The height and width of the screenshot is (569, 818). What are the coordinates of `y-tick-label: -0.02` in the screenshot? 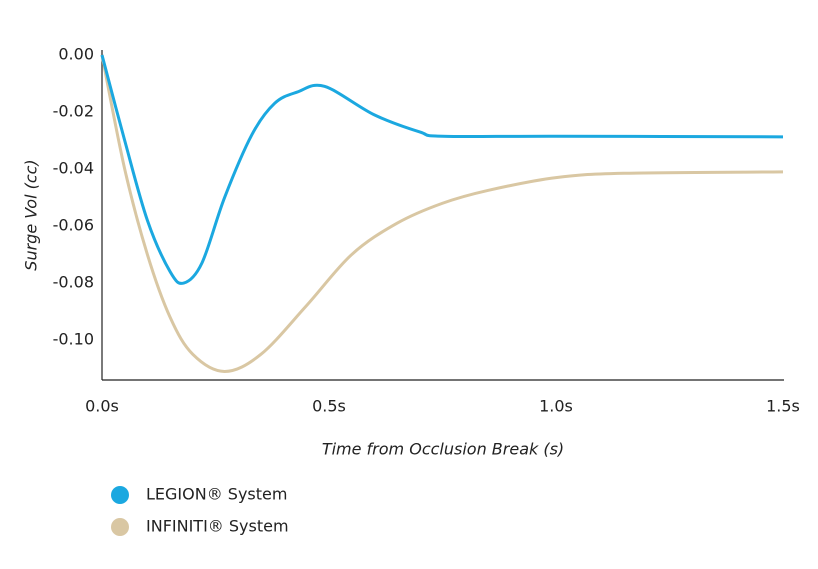 It's located at (73, 111).